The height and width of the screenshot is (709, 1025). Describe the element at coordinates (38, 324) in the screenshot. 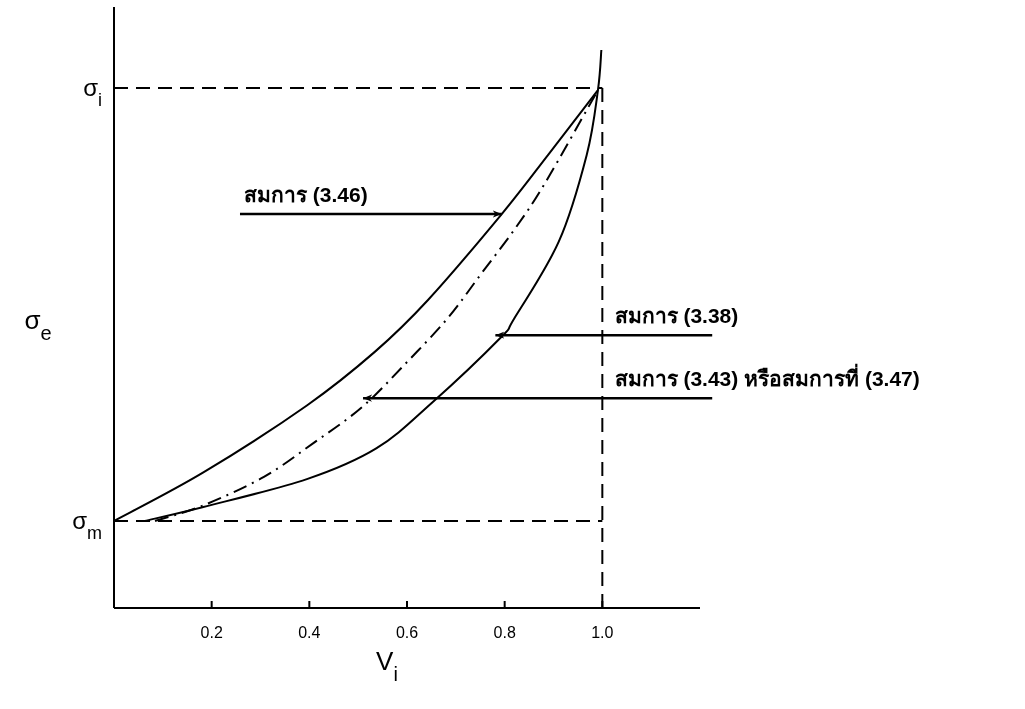

I see `y-axis-title: σ$_{e}$` at that location.